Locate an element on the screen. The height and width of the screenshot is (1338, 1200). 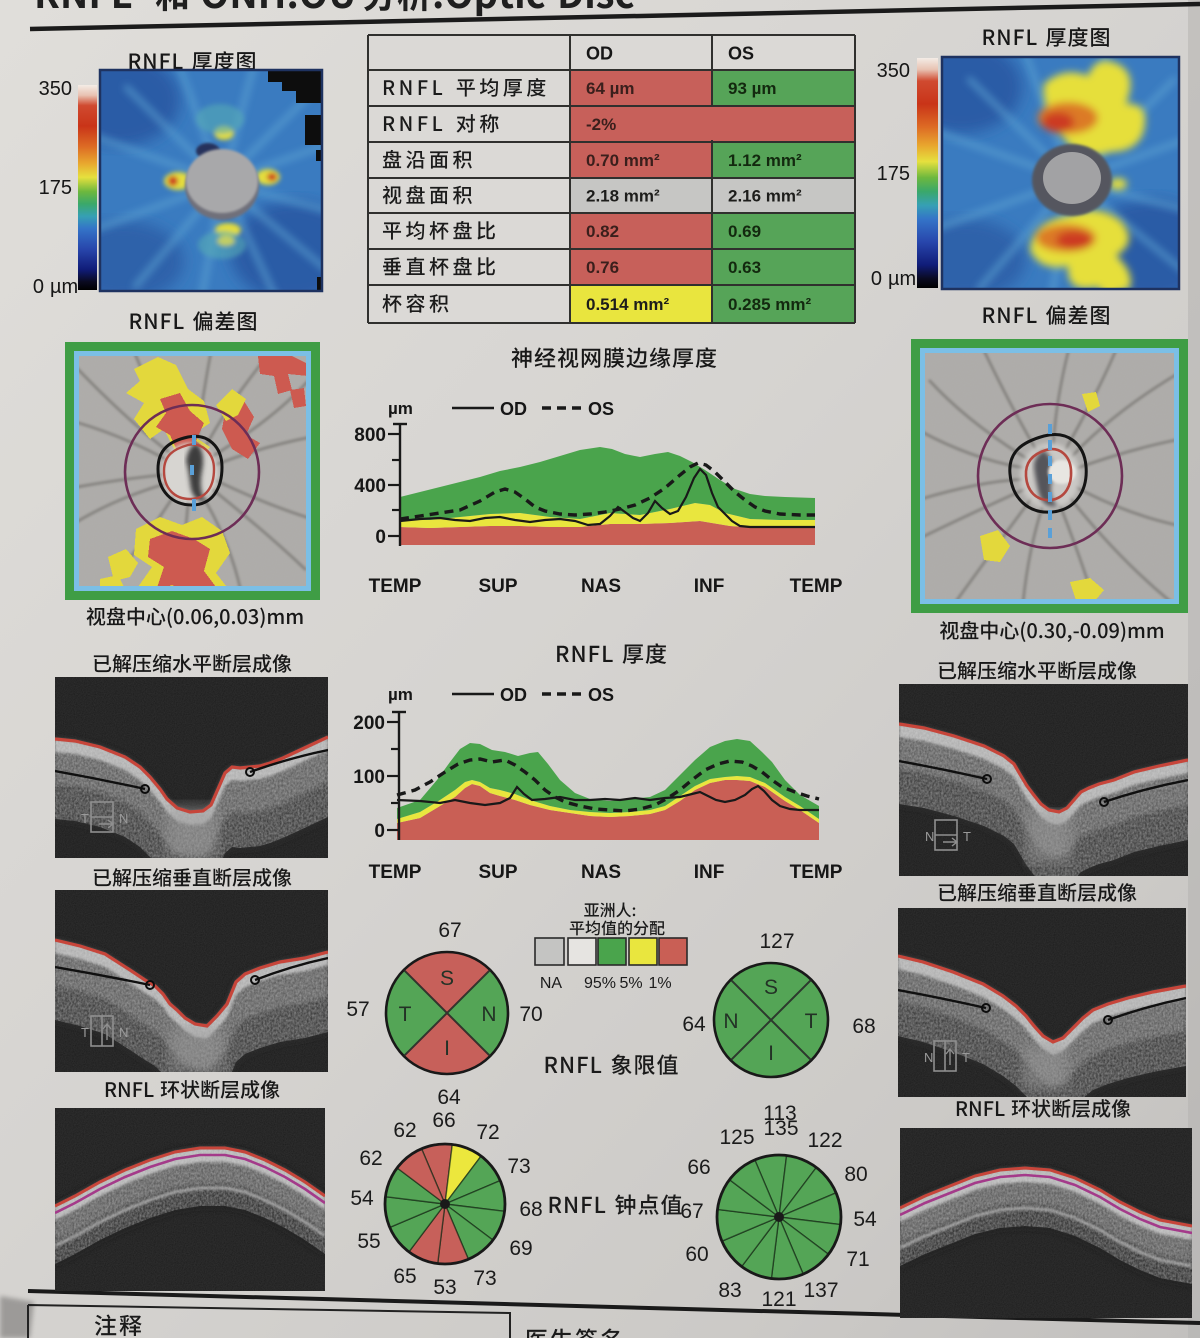
svg-text: 70 is located at coordinates (530, 1014).